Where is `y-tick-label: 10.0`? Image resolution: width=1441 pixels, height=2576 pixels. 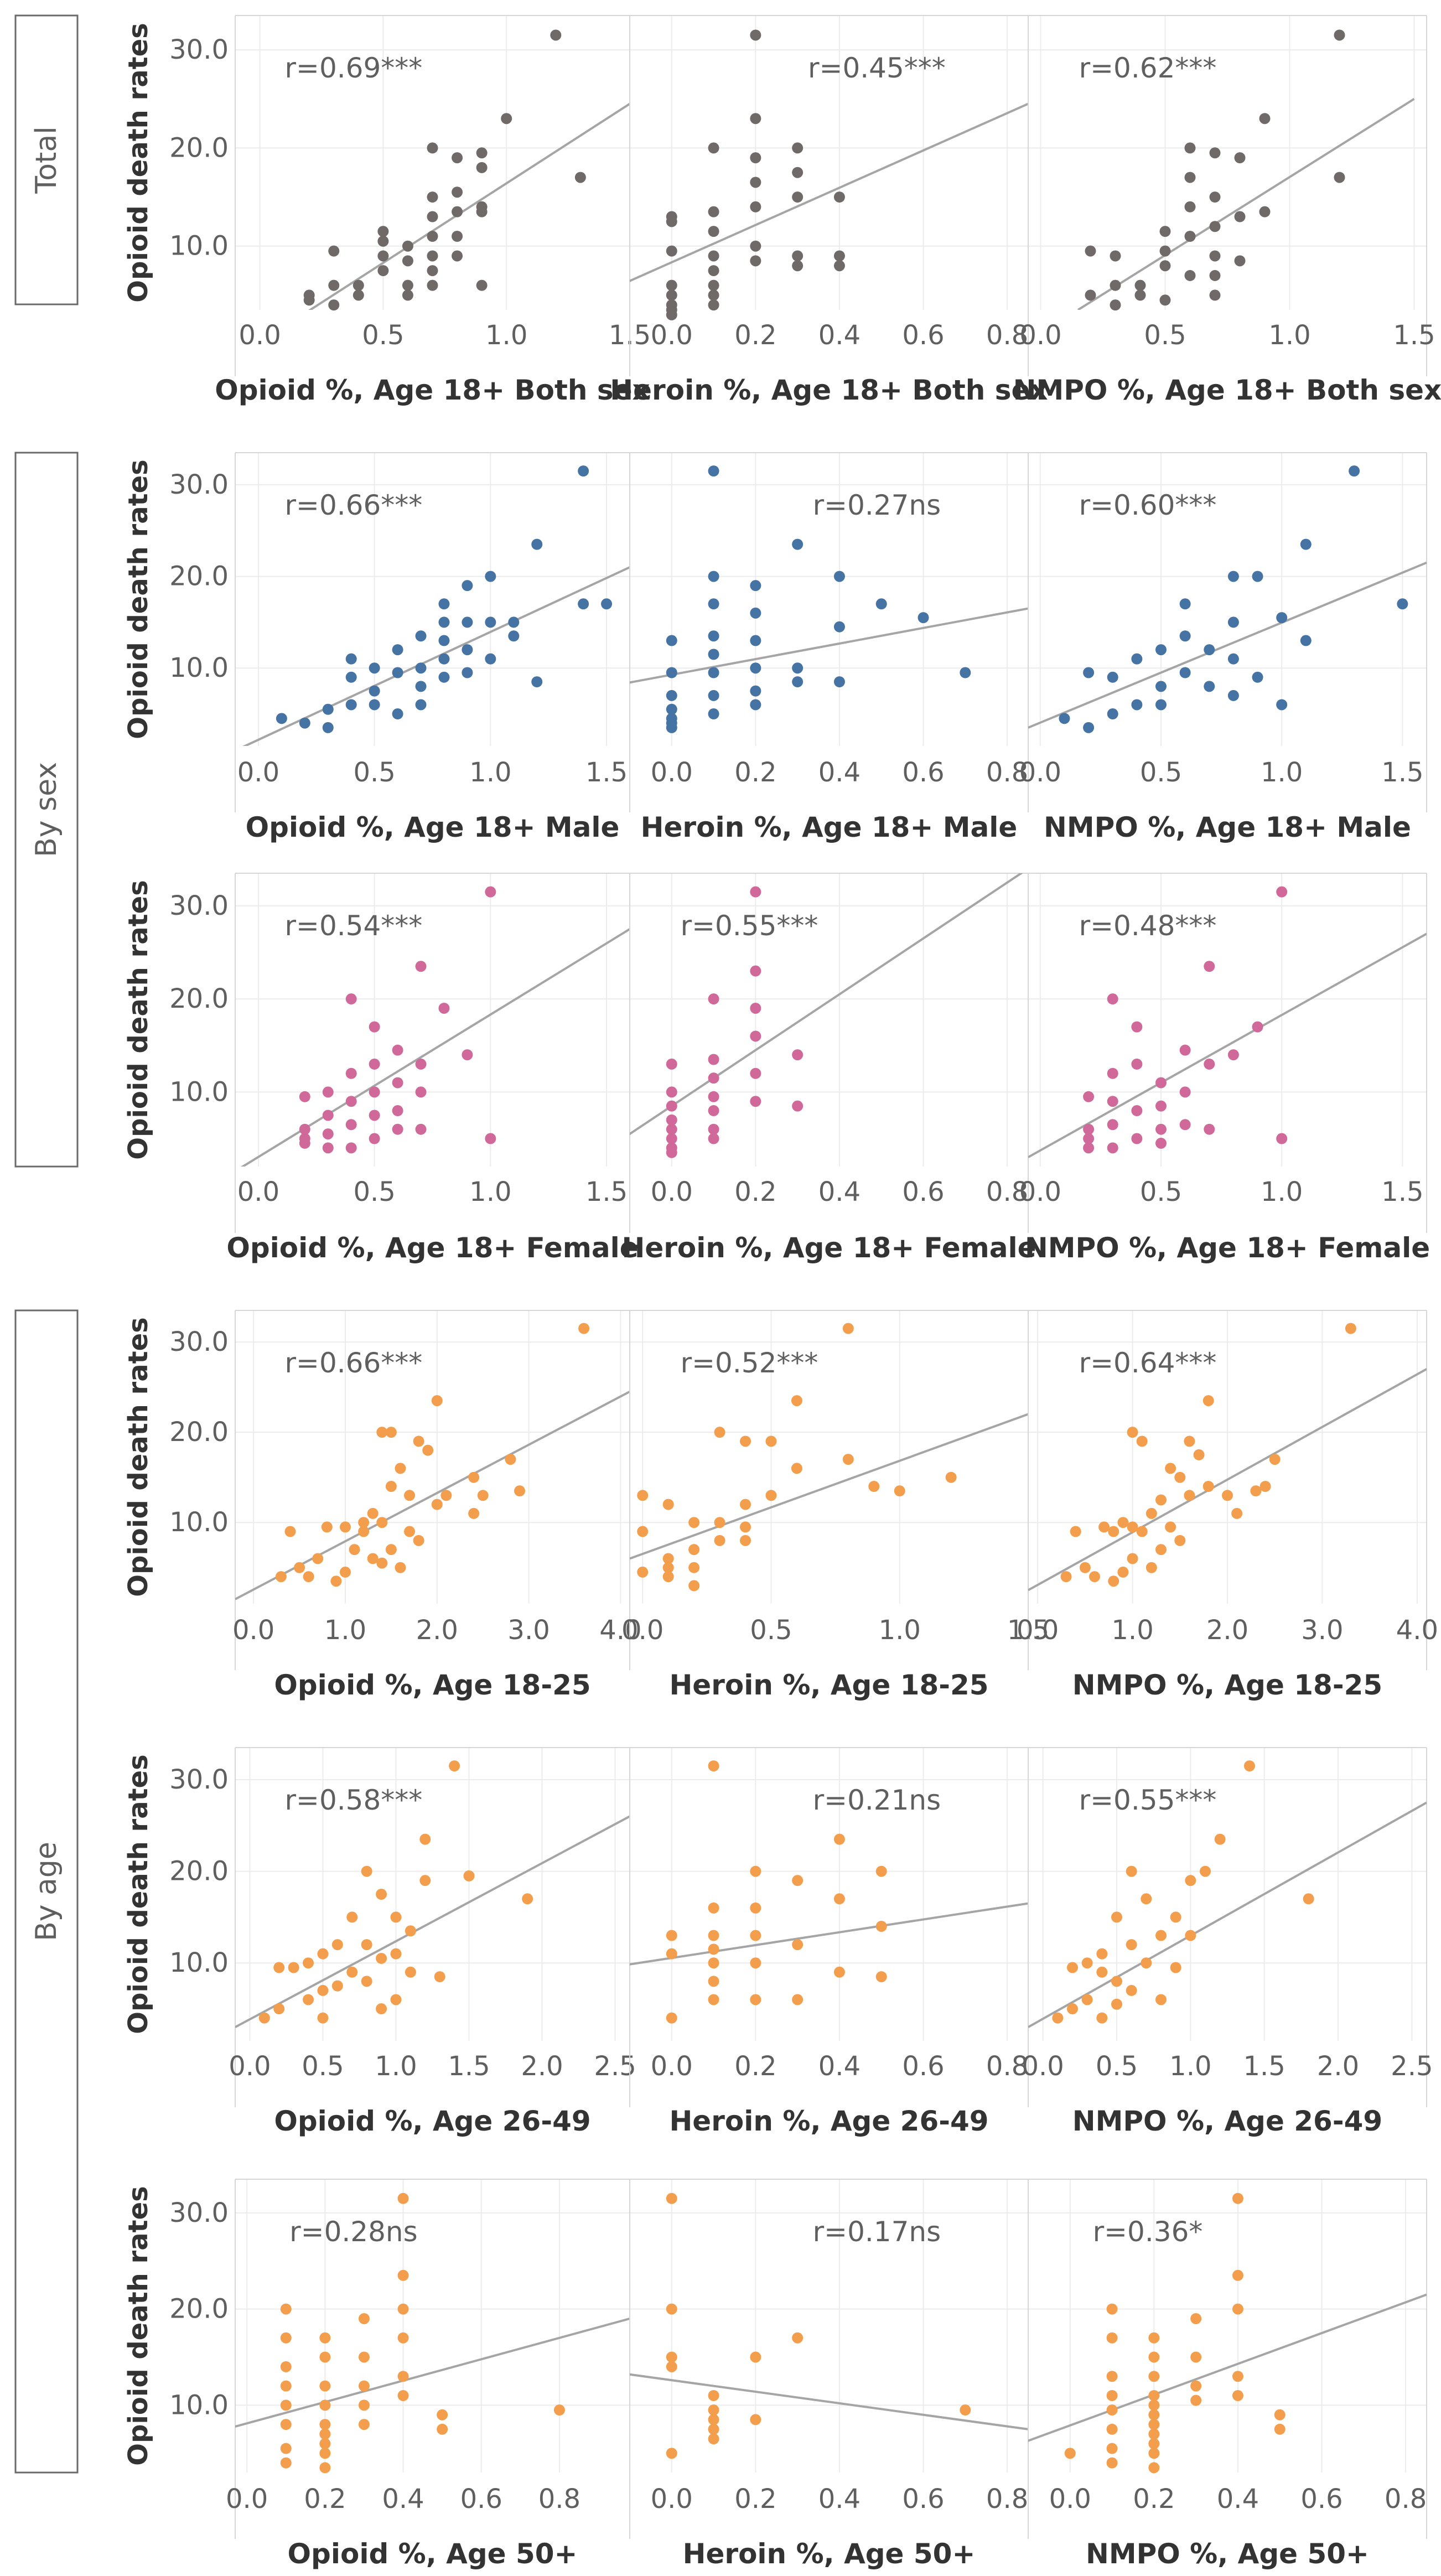 y-tick-label: 10.0 is located at coordinates (199, 1522).